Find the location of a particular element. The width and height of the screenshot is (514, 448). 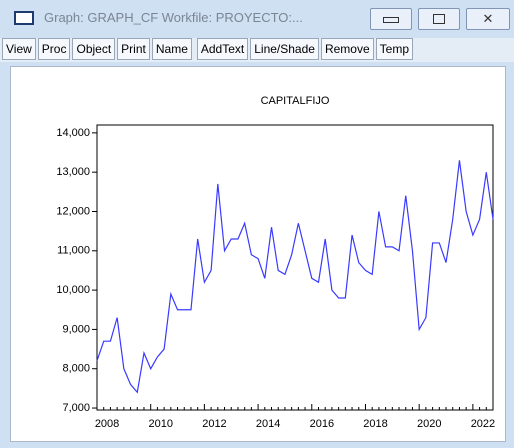

y-tick-label: 10,000 is located at coordinates (73, 290).